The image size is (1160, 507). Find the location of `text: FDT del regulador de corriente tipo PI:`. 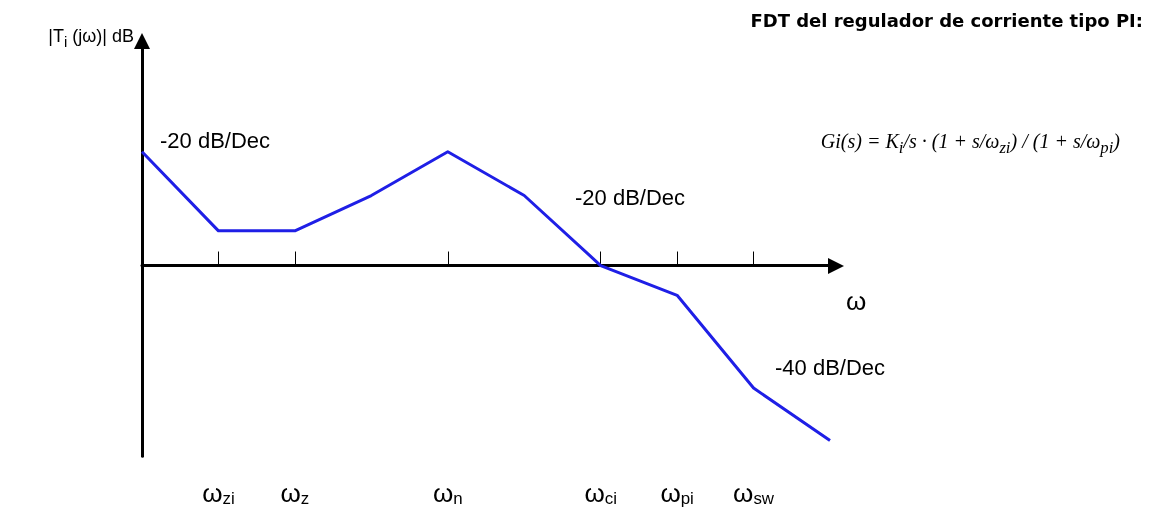

text: FDT del regulador de corriente tipo PI: is located at coordinates (946, 20).